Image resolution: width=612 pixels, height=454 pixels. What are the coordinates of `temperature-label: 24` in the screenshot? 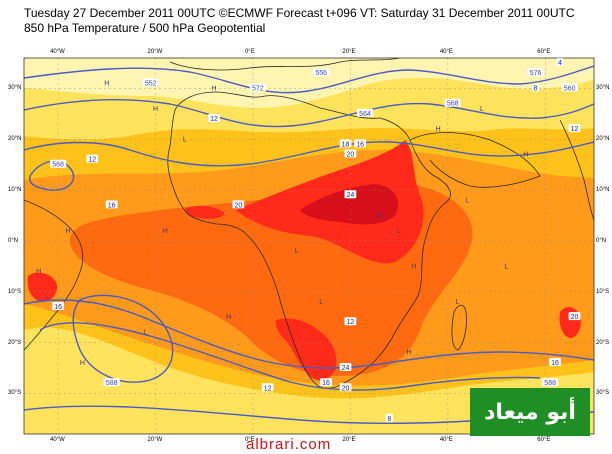 It's located at (351, 195).